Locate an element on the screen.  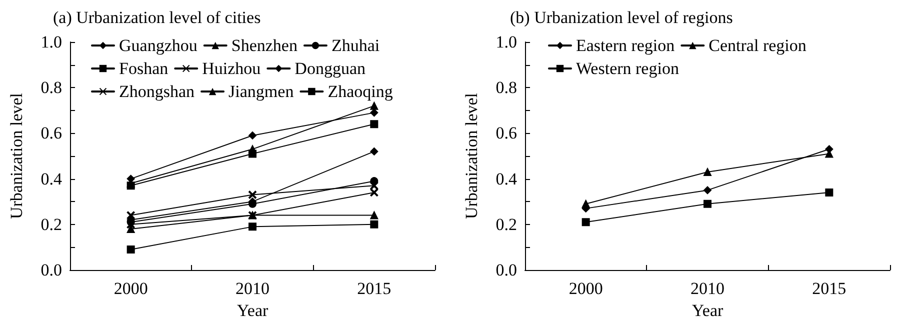
chart-title: (a) Urbanization level of cities is located at coordinates (157, 17).